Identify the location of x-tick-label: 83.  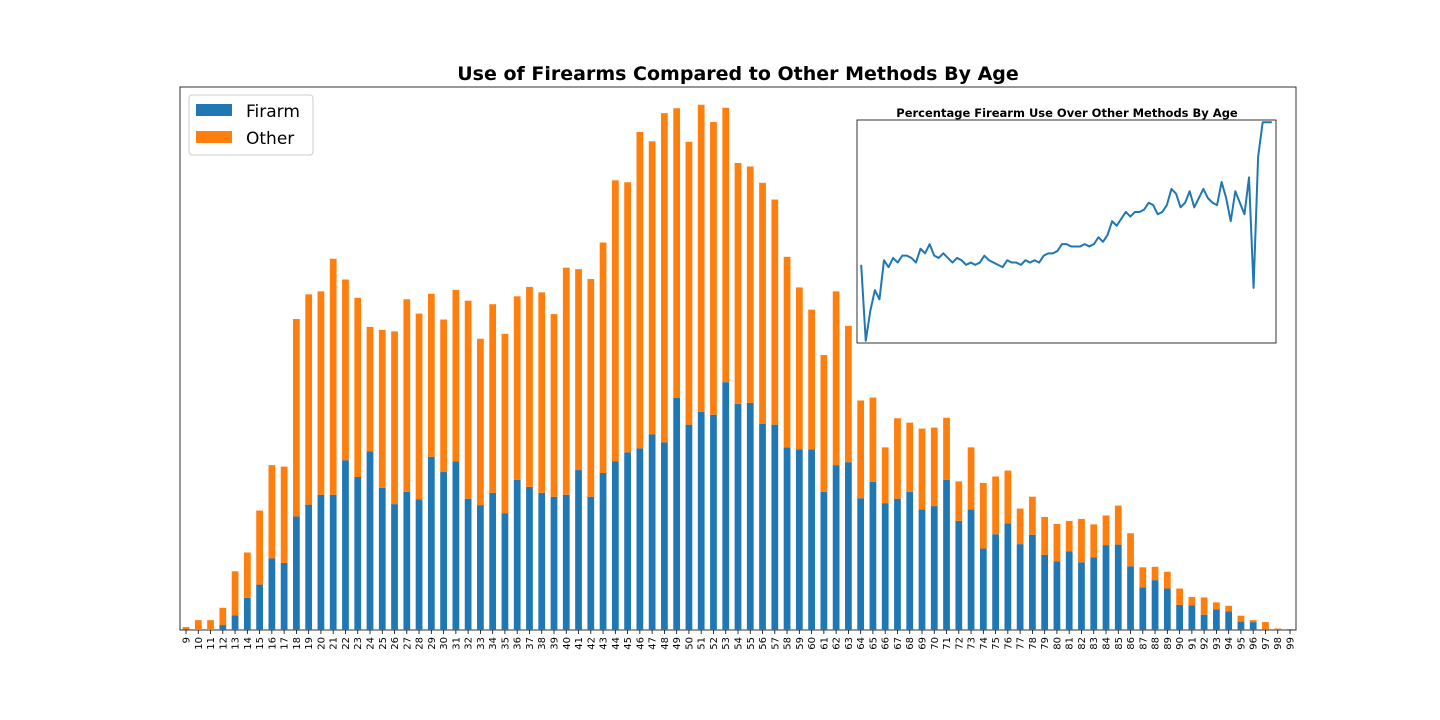
(1094, 643).